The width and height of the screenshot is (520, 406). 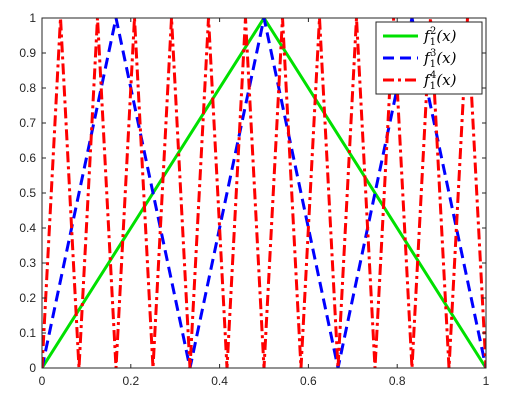 What do you see at coordinates (486, 381) in the screenshot?
I see `x-tick-label: 1` at bounding box center [486, 381].